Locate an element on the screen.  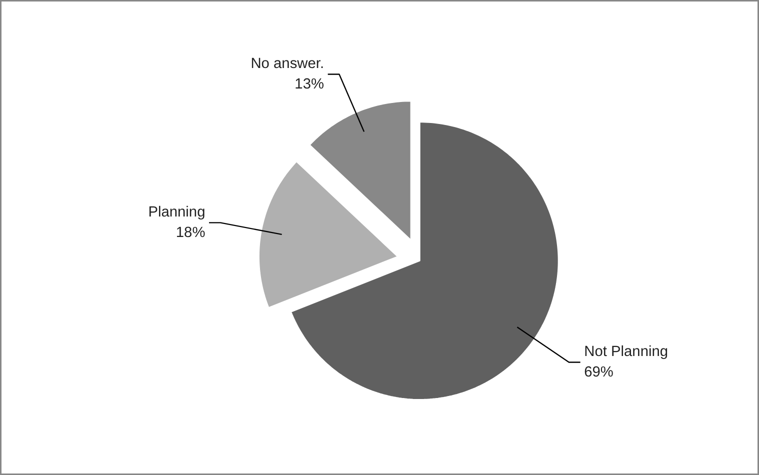
data-label: 69% is located at coordinates (599, 372).